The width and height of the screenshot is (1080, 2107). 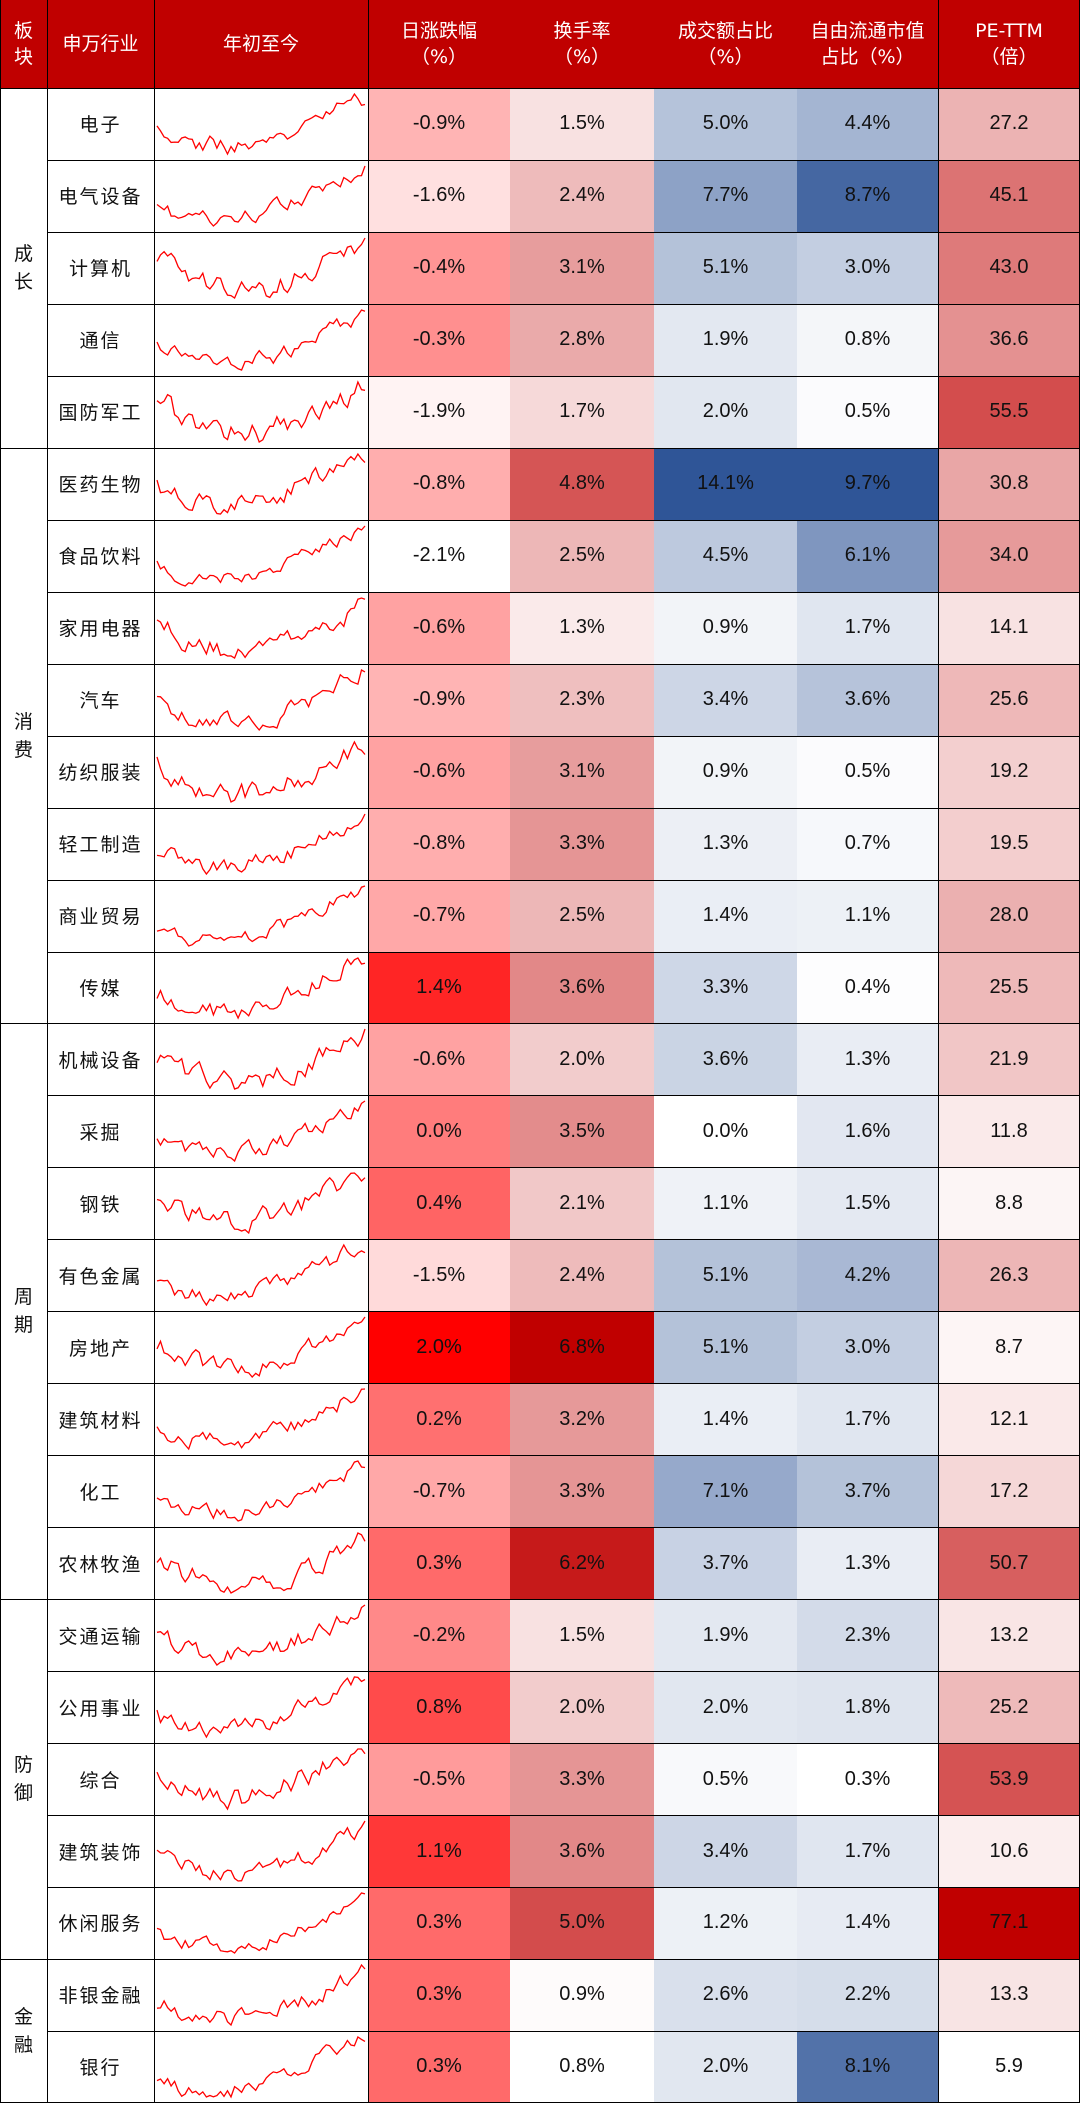 I want to click on cell-float-cap-share: 1.4%, so click(x=867, y=1923).